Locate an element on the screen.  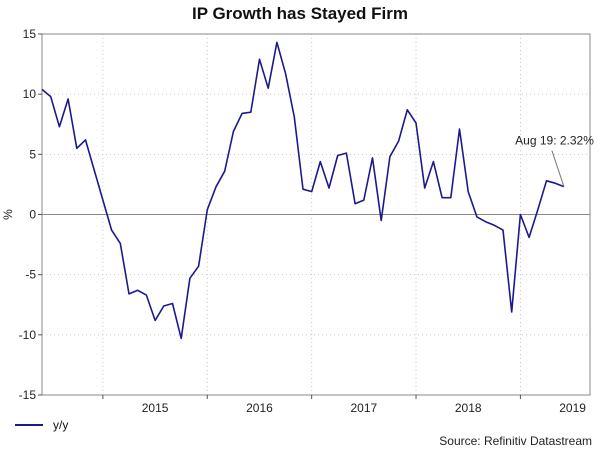
legend-label: y/y is located at coordinates (61, 425).